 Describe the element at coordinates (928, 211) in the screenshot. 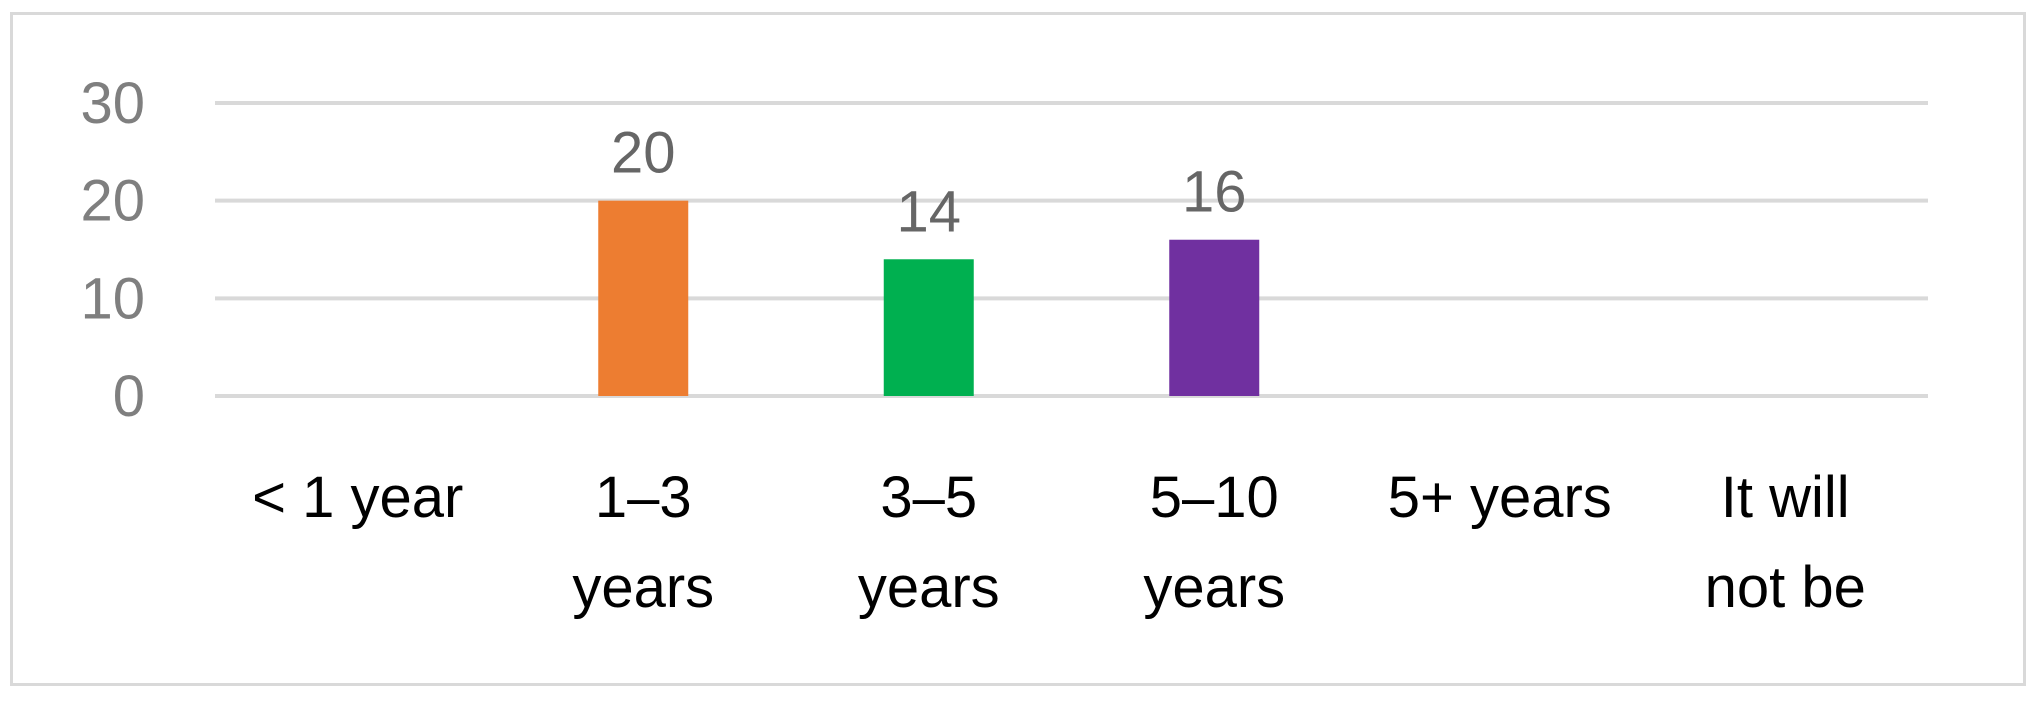

I see `data-label: 14` at that location.